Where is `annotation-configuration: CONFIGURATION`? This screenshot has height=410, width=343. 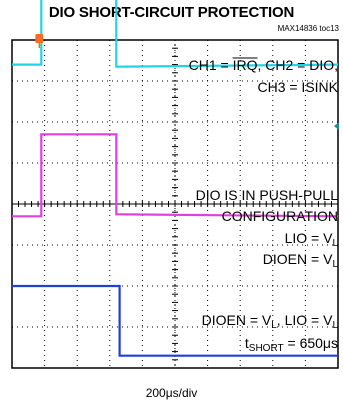 annotation-configuration: CONFIGURATION is located at coordinates (280, 216).